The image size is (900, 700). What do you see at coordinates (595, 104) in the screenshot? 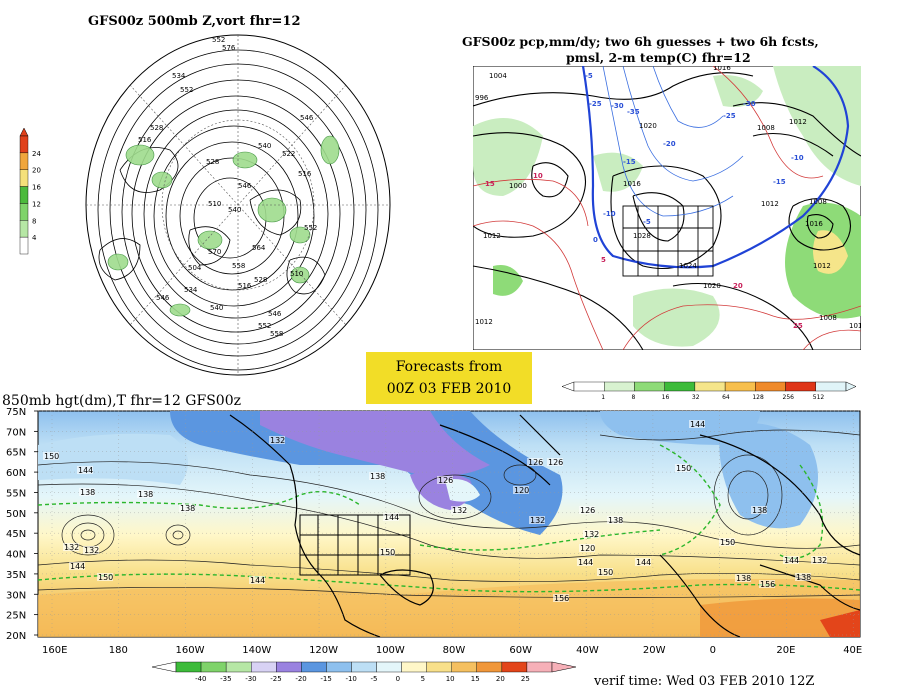
I see `temp-label: -25` at bounding box center [595, 104].